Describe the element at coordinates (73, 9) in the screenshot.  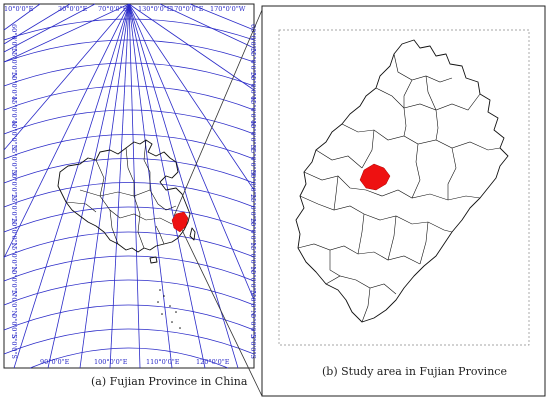
I see `svg-text: 30°0'0"E` at that location.